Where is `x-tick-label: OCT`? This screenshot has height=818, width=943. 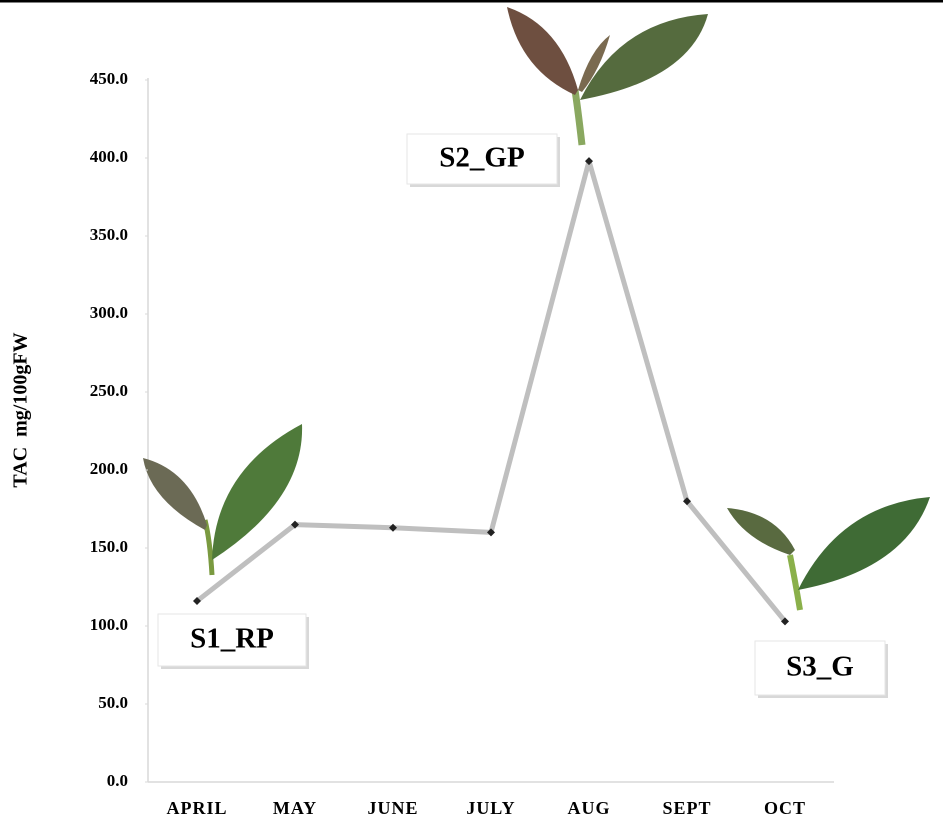
x-tick-label: OCT is located at coordinates (785, 808).